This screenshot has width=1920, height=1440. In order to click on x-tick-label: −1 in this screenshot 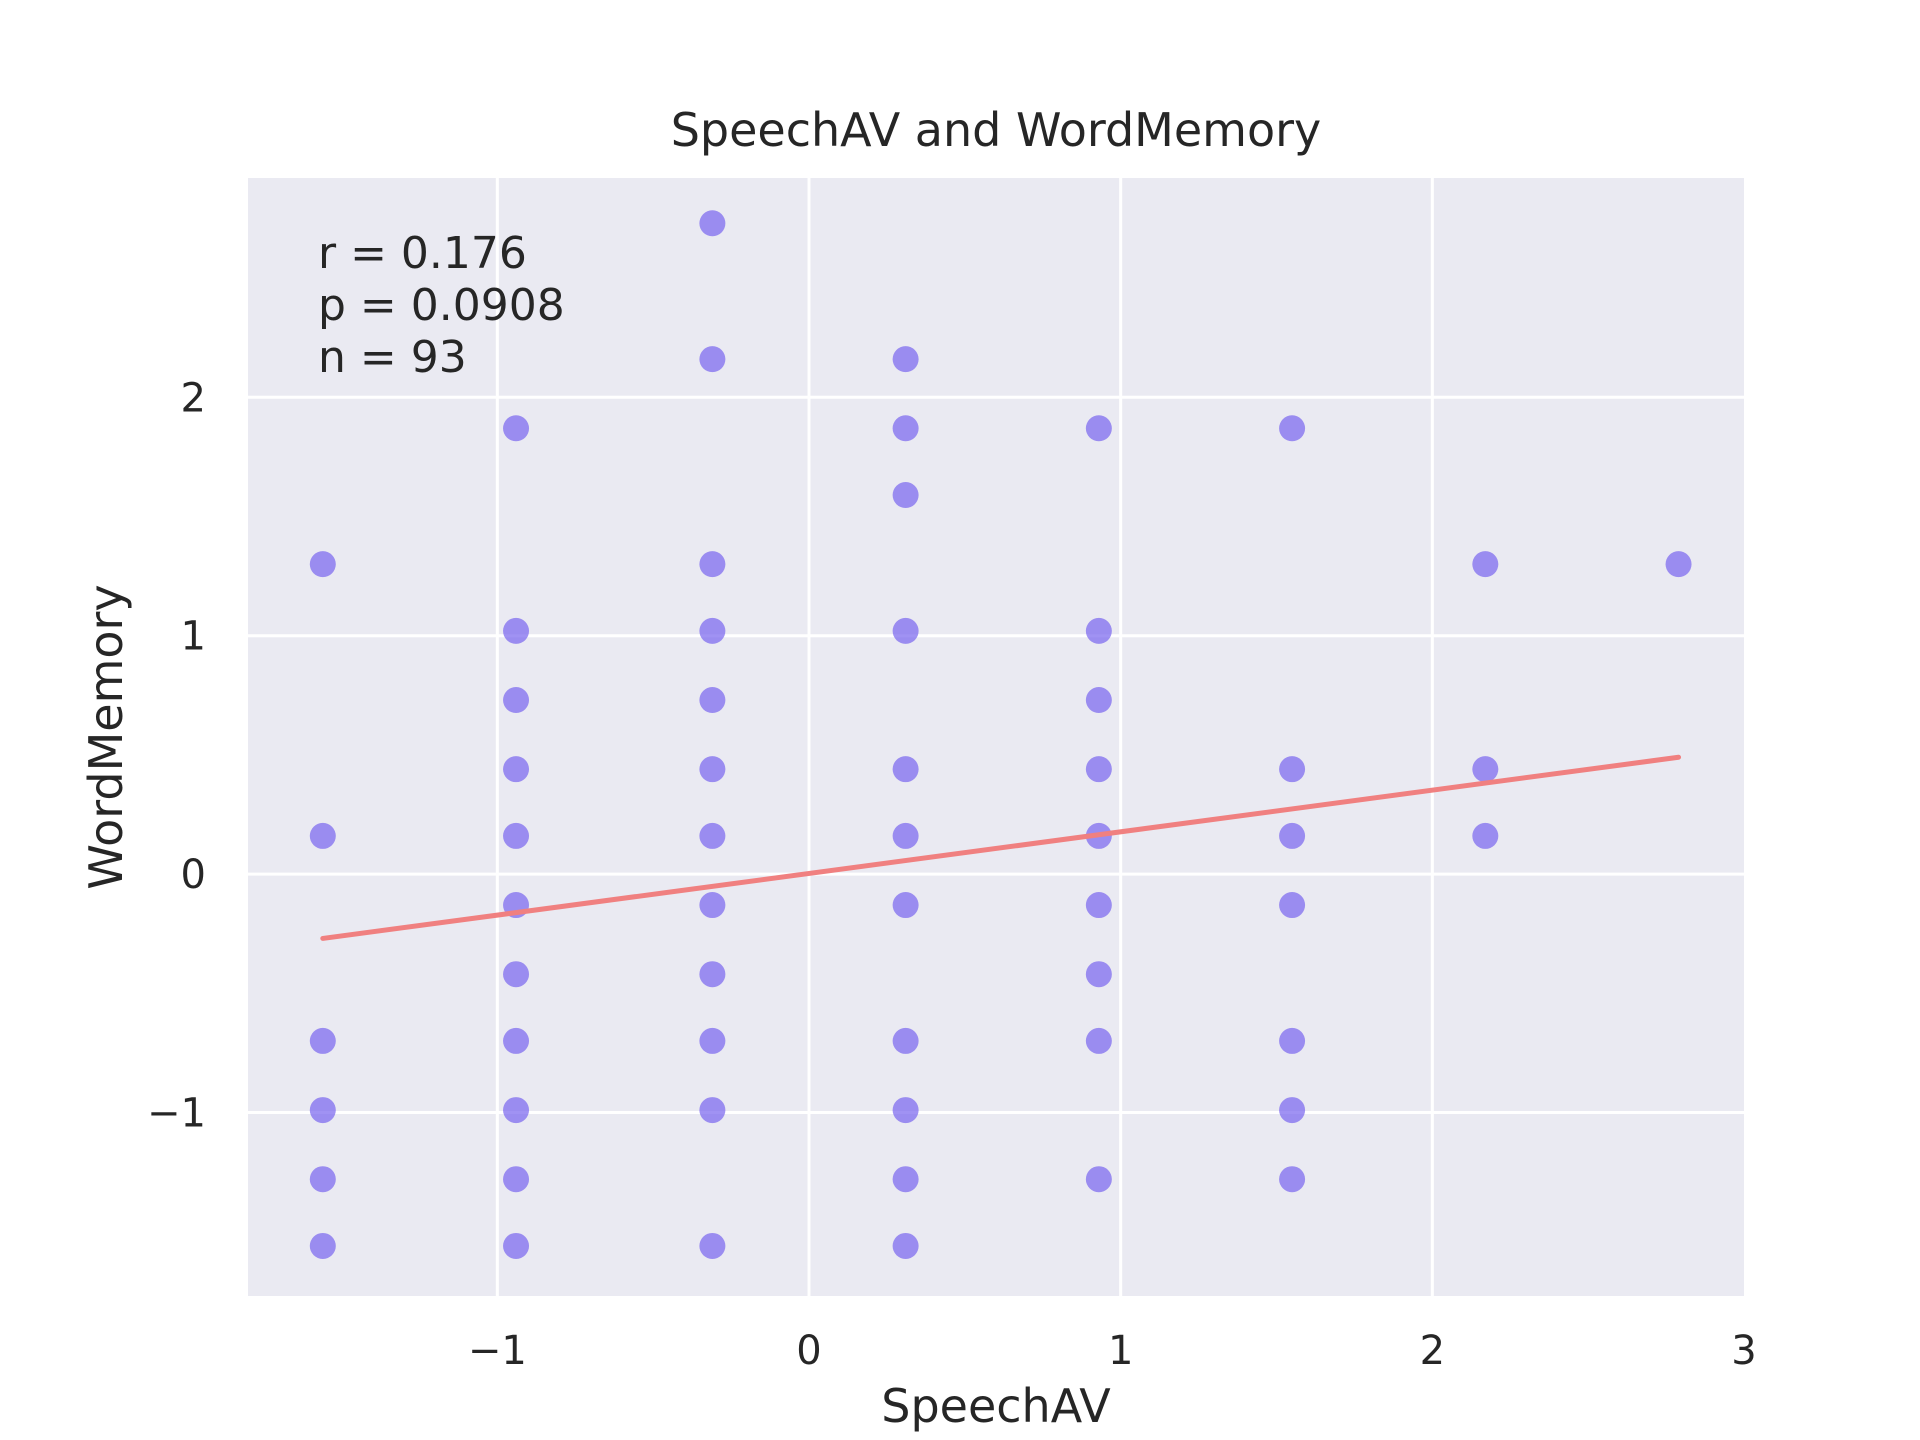, I will do `click(497, 1351)`.